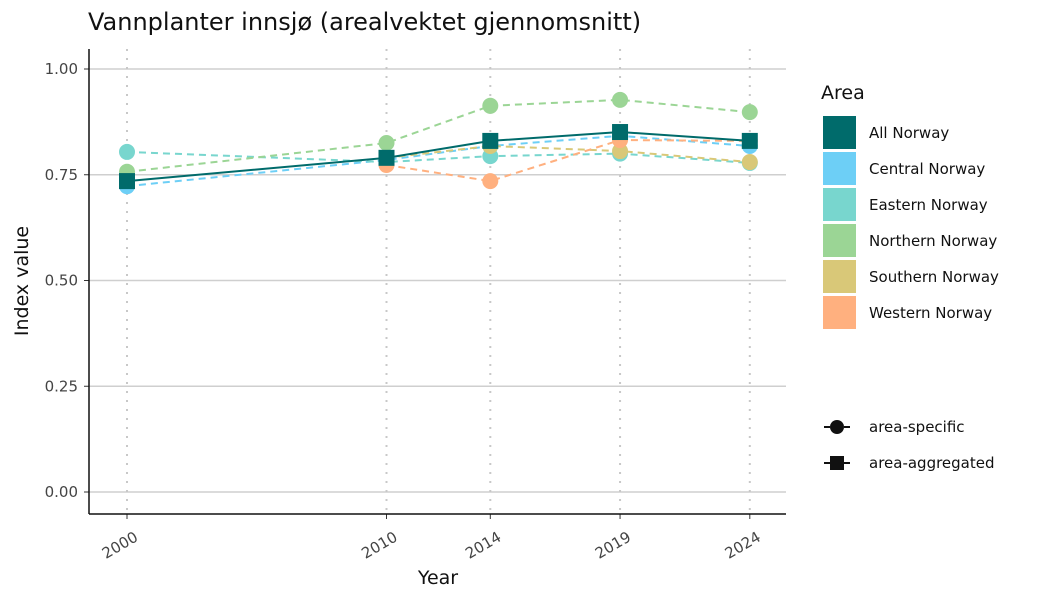 This screenshot has width=1050, height=600. Describe the element at coordinates (568, 154) in the screenshot. I see `series-line-southern-norway` at that location.